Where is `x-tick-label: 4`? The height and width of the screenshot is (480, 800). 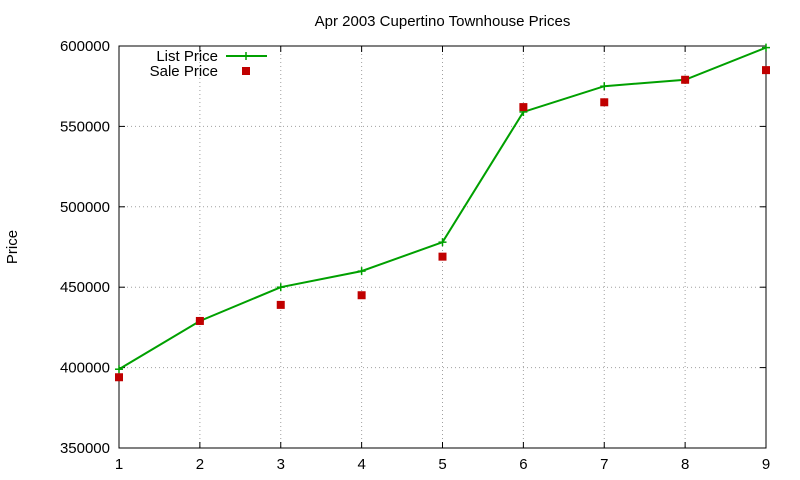
x-tick-label: 4 is located at coordinates (361, 464).